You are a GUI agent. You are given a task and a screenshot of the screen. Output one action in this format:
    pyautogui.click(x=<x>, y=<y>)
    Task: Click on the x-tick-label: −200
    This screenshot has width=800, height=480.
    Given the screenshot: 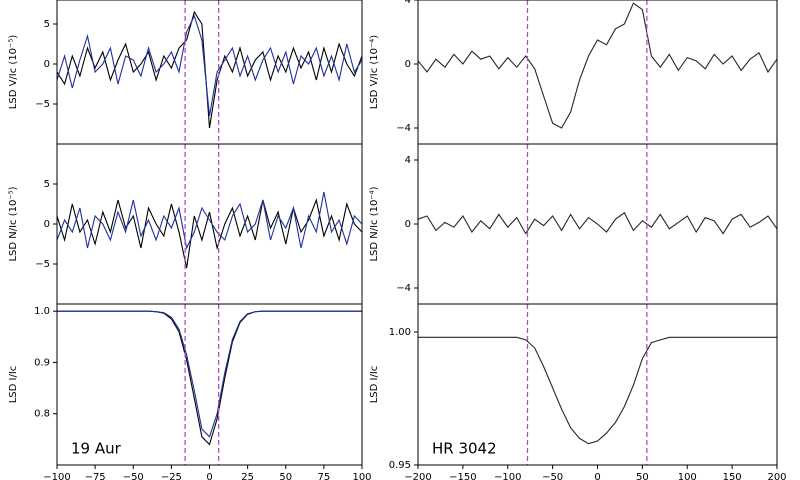 What is the action you would take?
    pyautogui.click(x=417, y=476)
    